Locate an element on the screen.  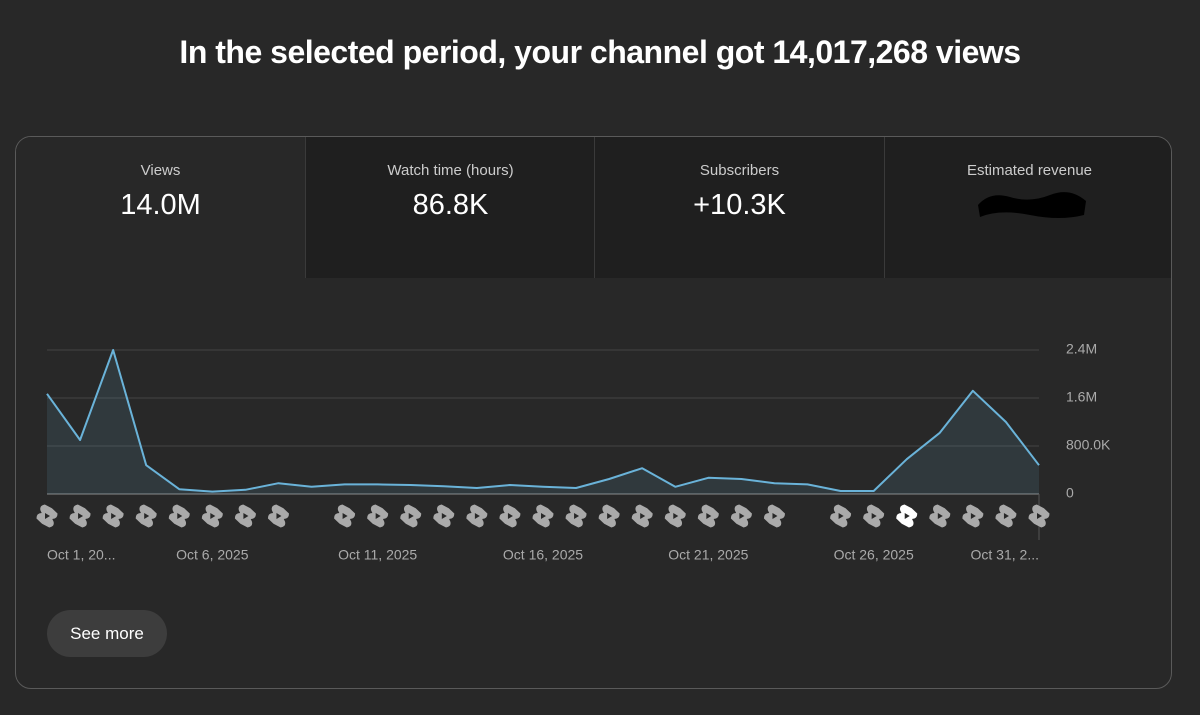
y-tick-label: 0 is located at coordinates (1070, 493).